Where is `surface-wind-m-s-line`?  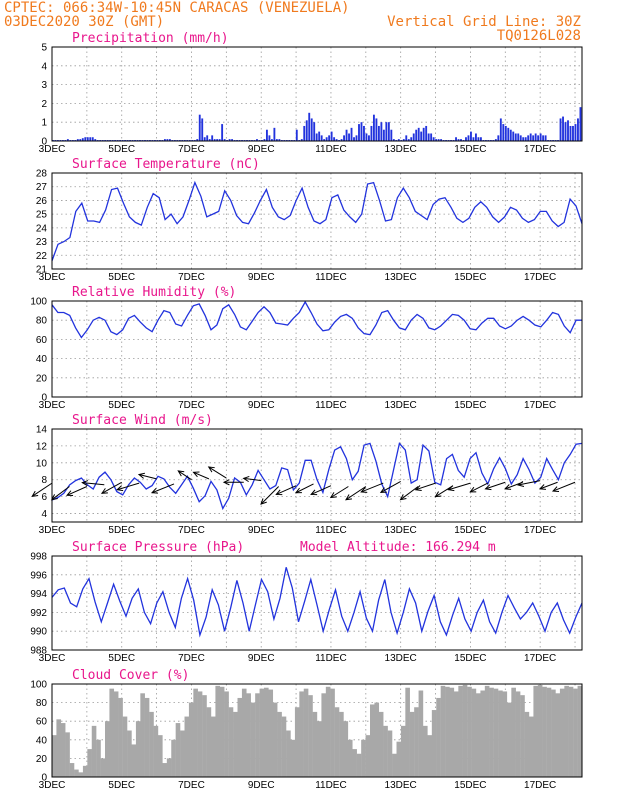
surface-wind-m-s-line is located at coordinates (317, 476).